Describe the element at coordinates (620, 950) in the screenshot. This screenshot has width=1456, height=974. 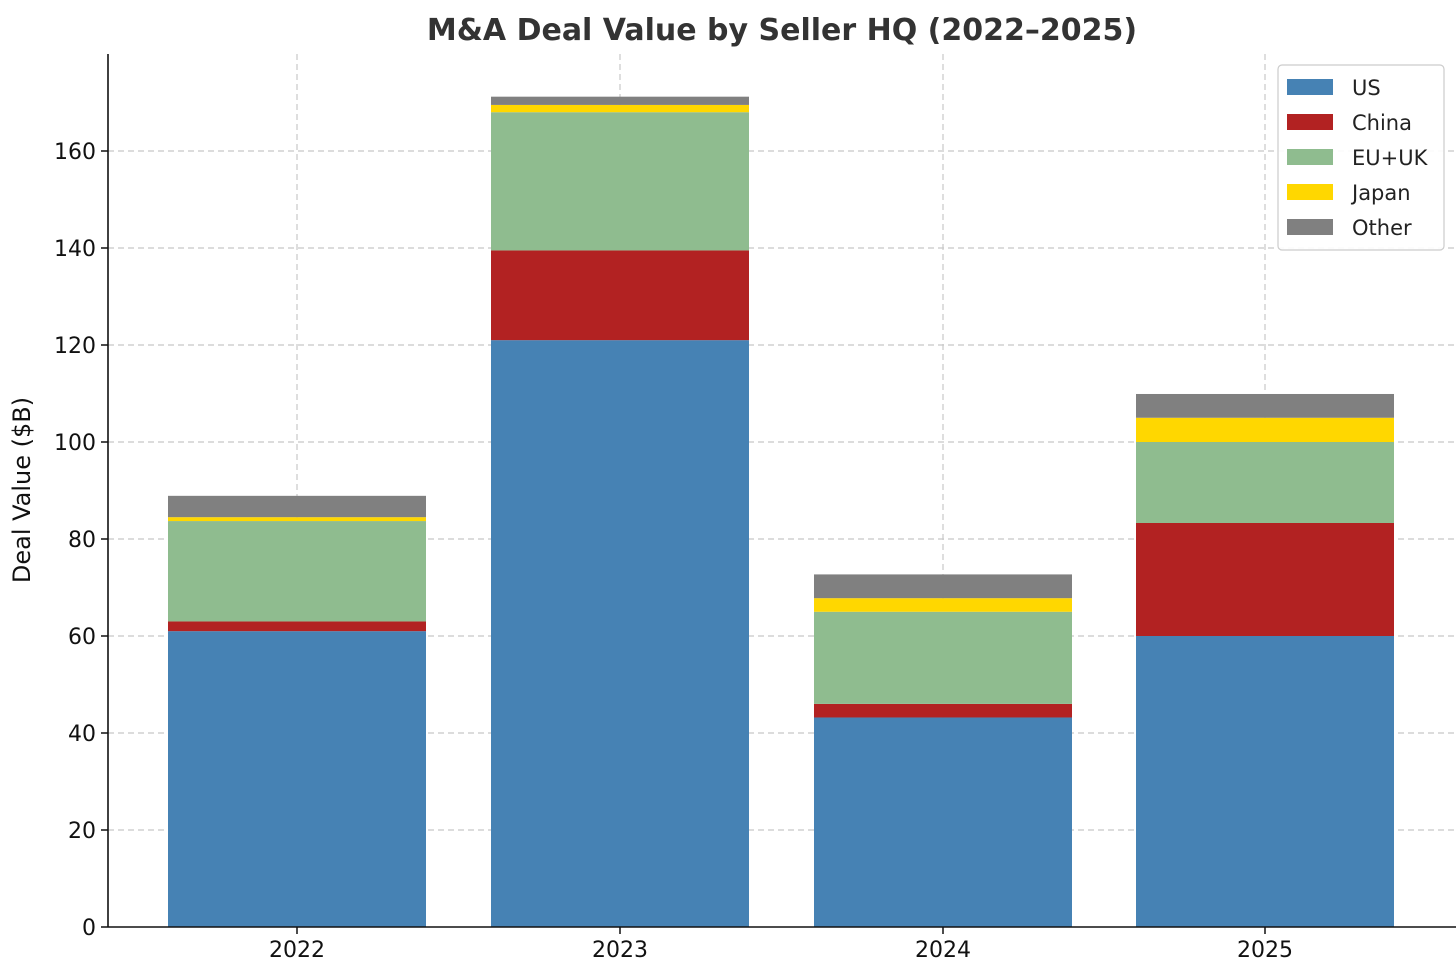
I see `x-tick-label: 2023` at that location.